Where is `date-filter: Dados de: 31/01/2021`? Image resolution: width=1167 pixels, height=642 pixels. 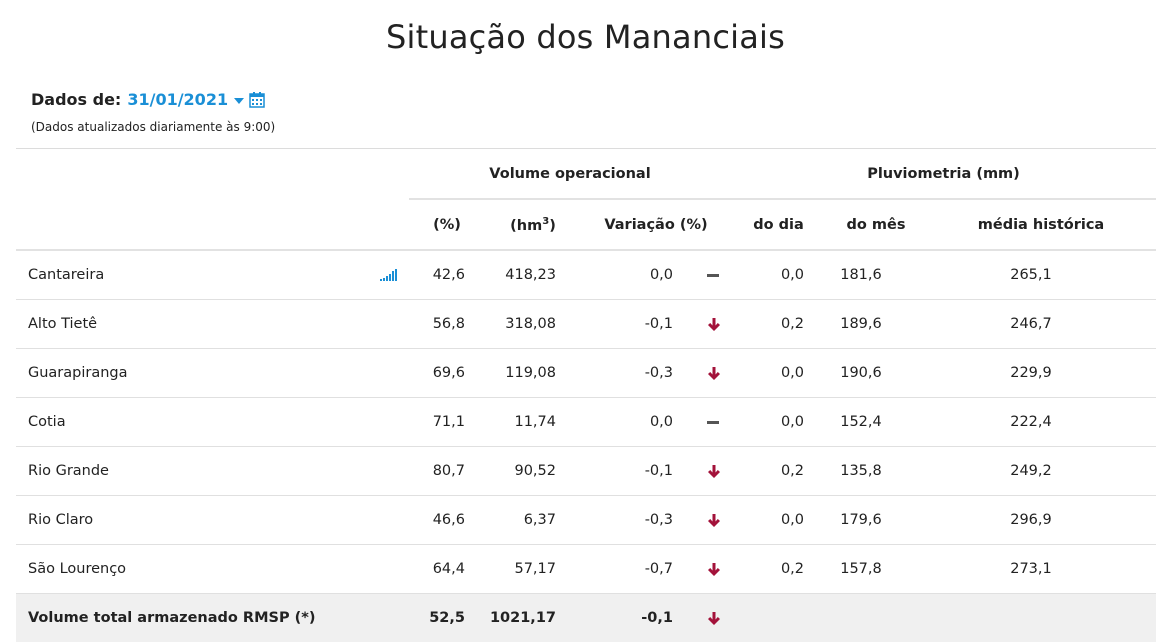 date-filter: Dados de: 31/01/2021 is located at coordinates (148, 99).